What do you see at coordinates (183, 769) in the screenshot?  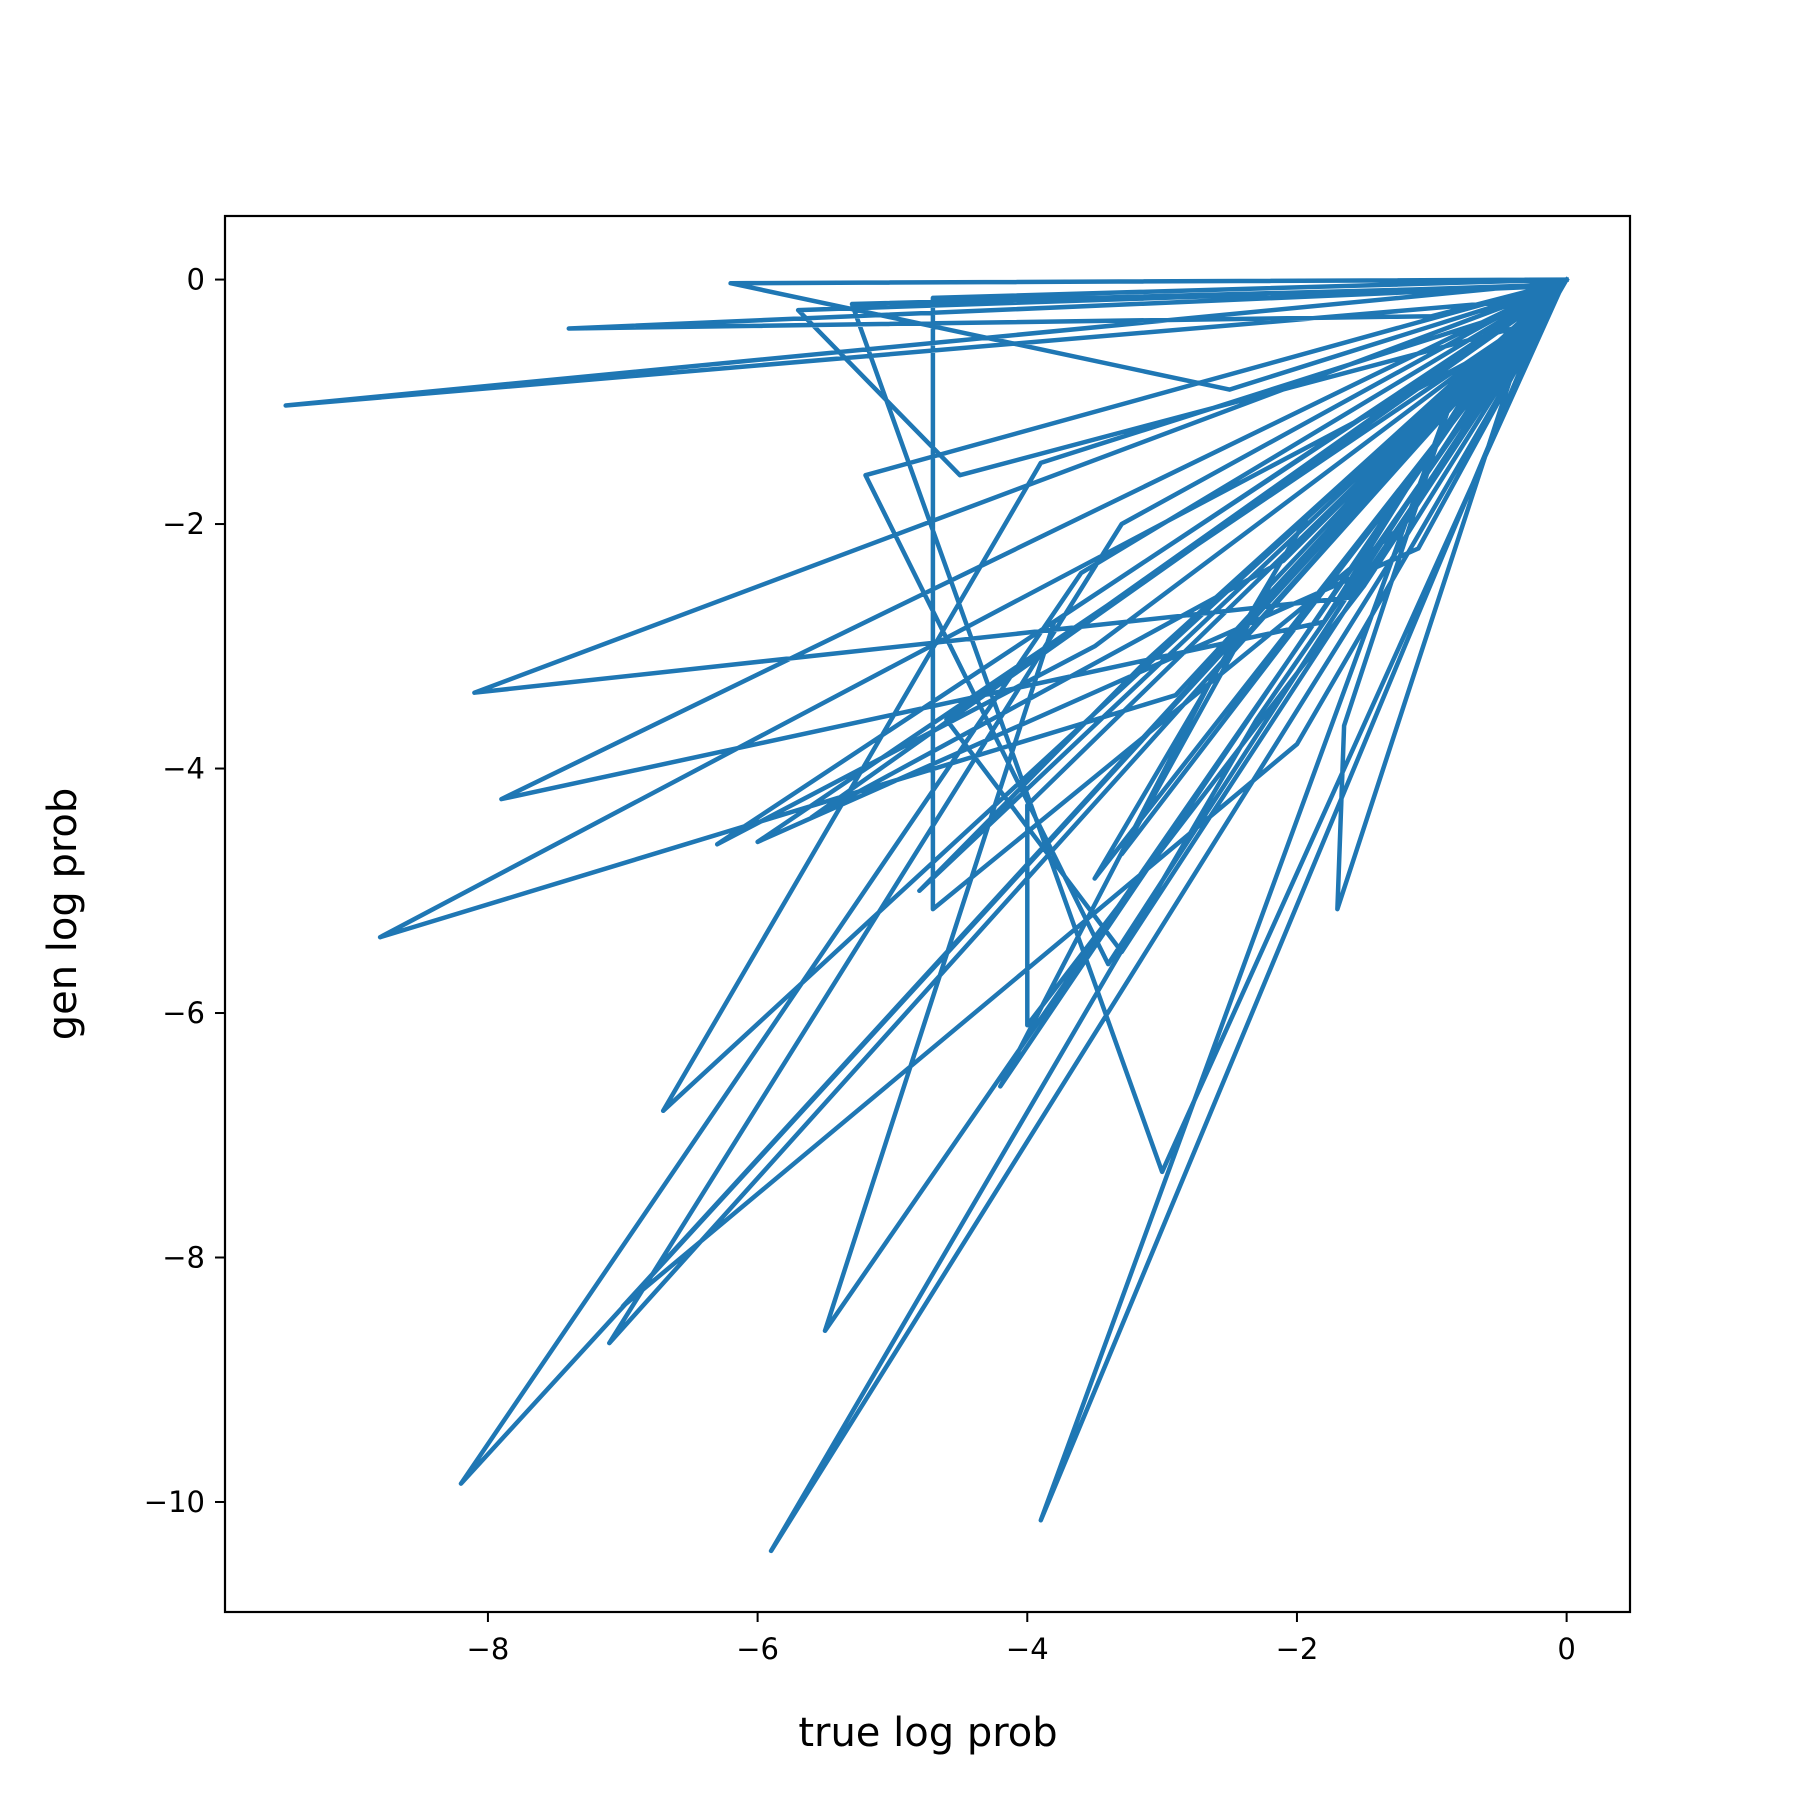 I see `y-tick-label: −4` at bounding box center [183, 769].